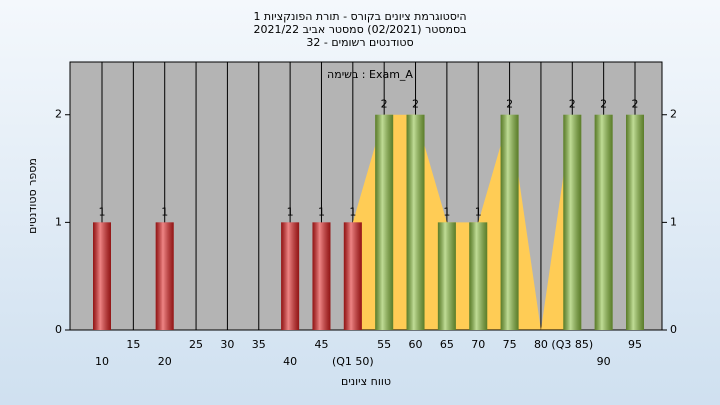  What do you see at coordinates (635, 344) in the screenshot?
I see `x-tick-label: 95` at bounding box center [635, 344].